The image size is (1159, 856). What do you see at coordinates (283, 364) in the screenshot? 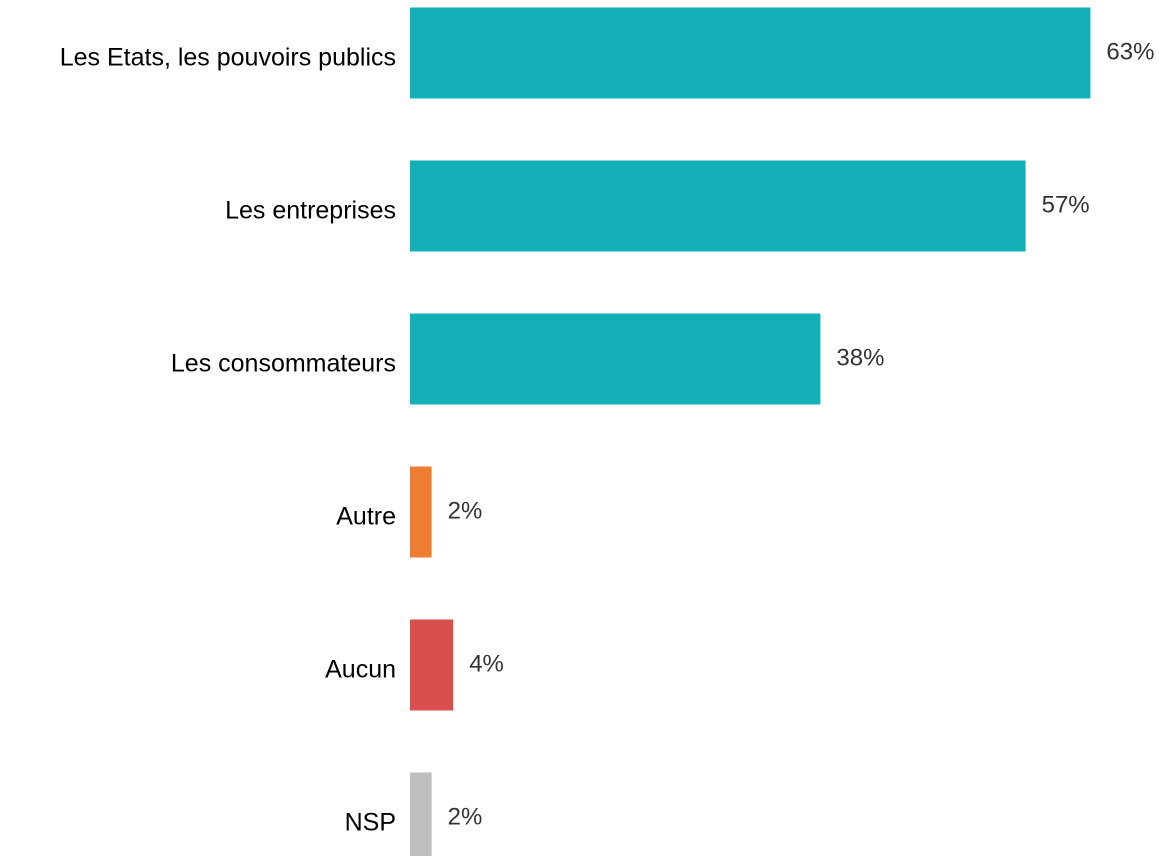
I see `category-label: Les consommateurs` at bounding box center [283, 364].